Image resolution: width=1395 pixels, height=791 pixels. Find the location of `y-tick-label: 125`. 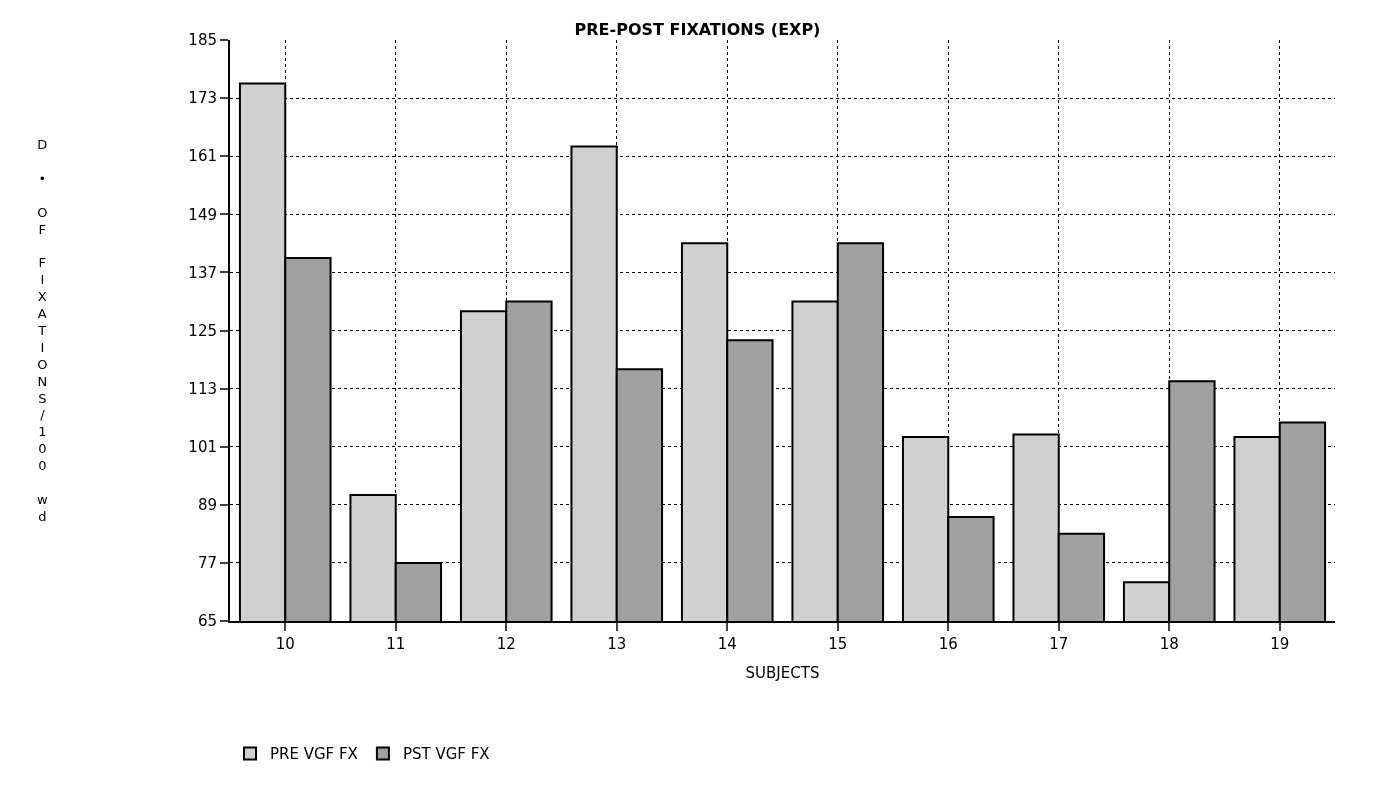

y-tick-label: 125 is located at coordinates (202, 330).